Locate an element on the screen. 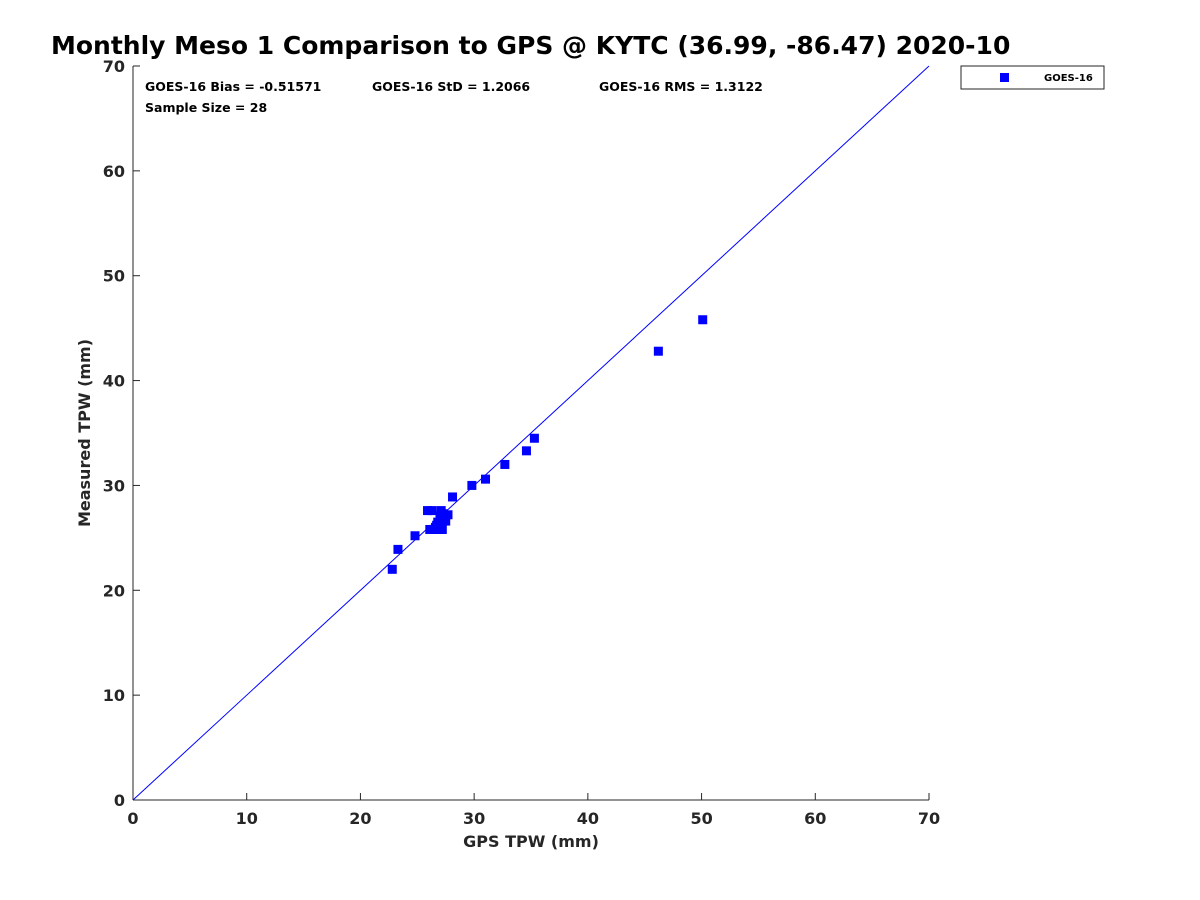  legend: GOES-16 is located at coordinates (1032, 77).